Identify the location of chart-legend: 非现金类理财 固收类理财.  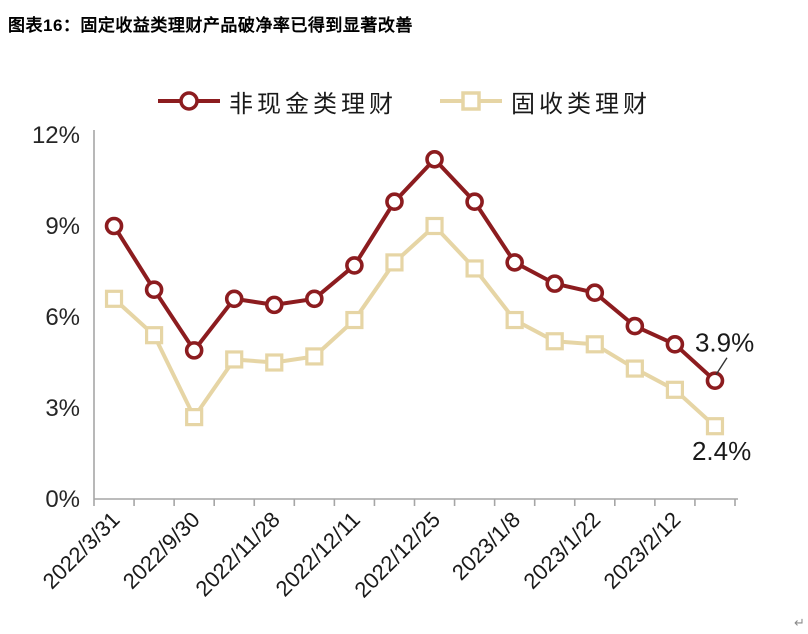
(404, 101).